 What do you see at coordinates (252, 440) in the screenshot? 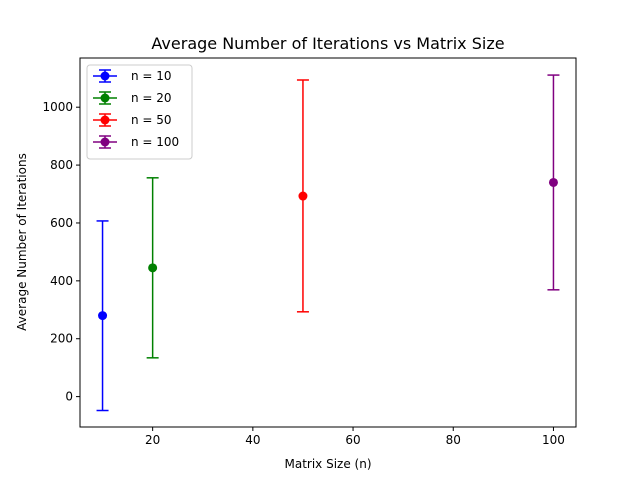
I see `x-tick-label: 40` at bounding box center [252, 440].